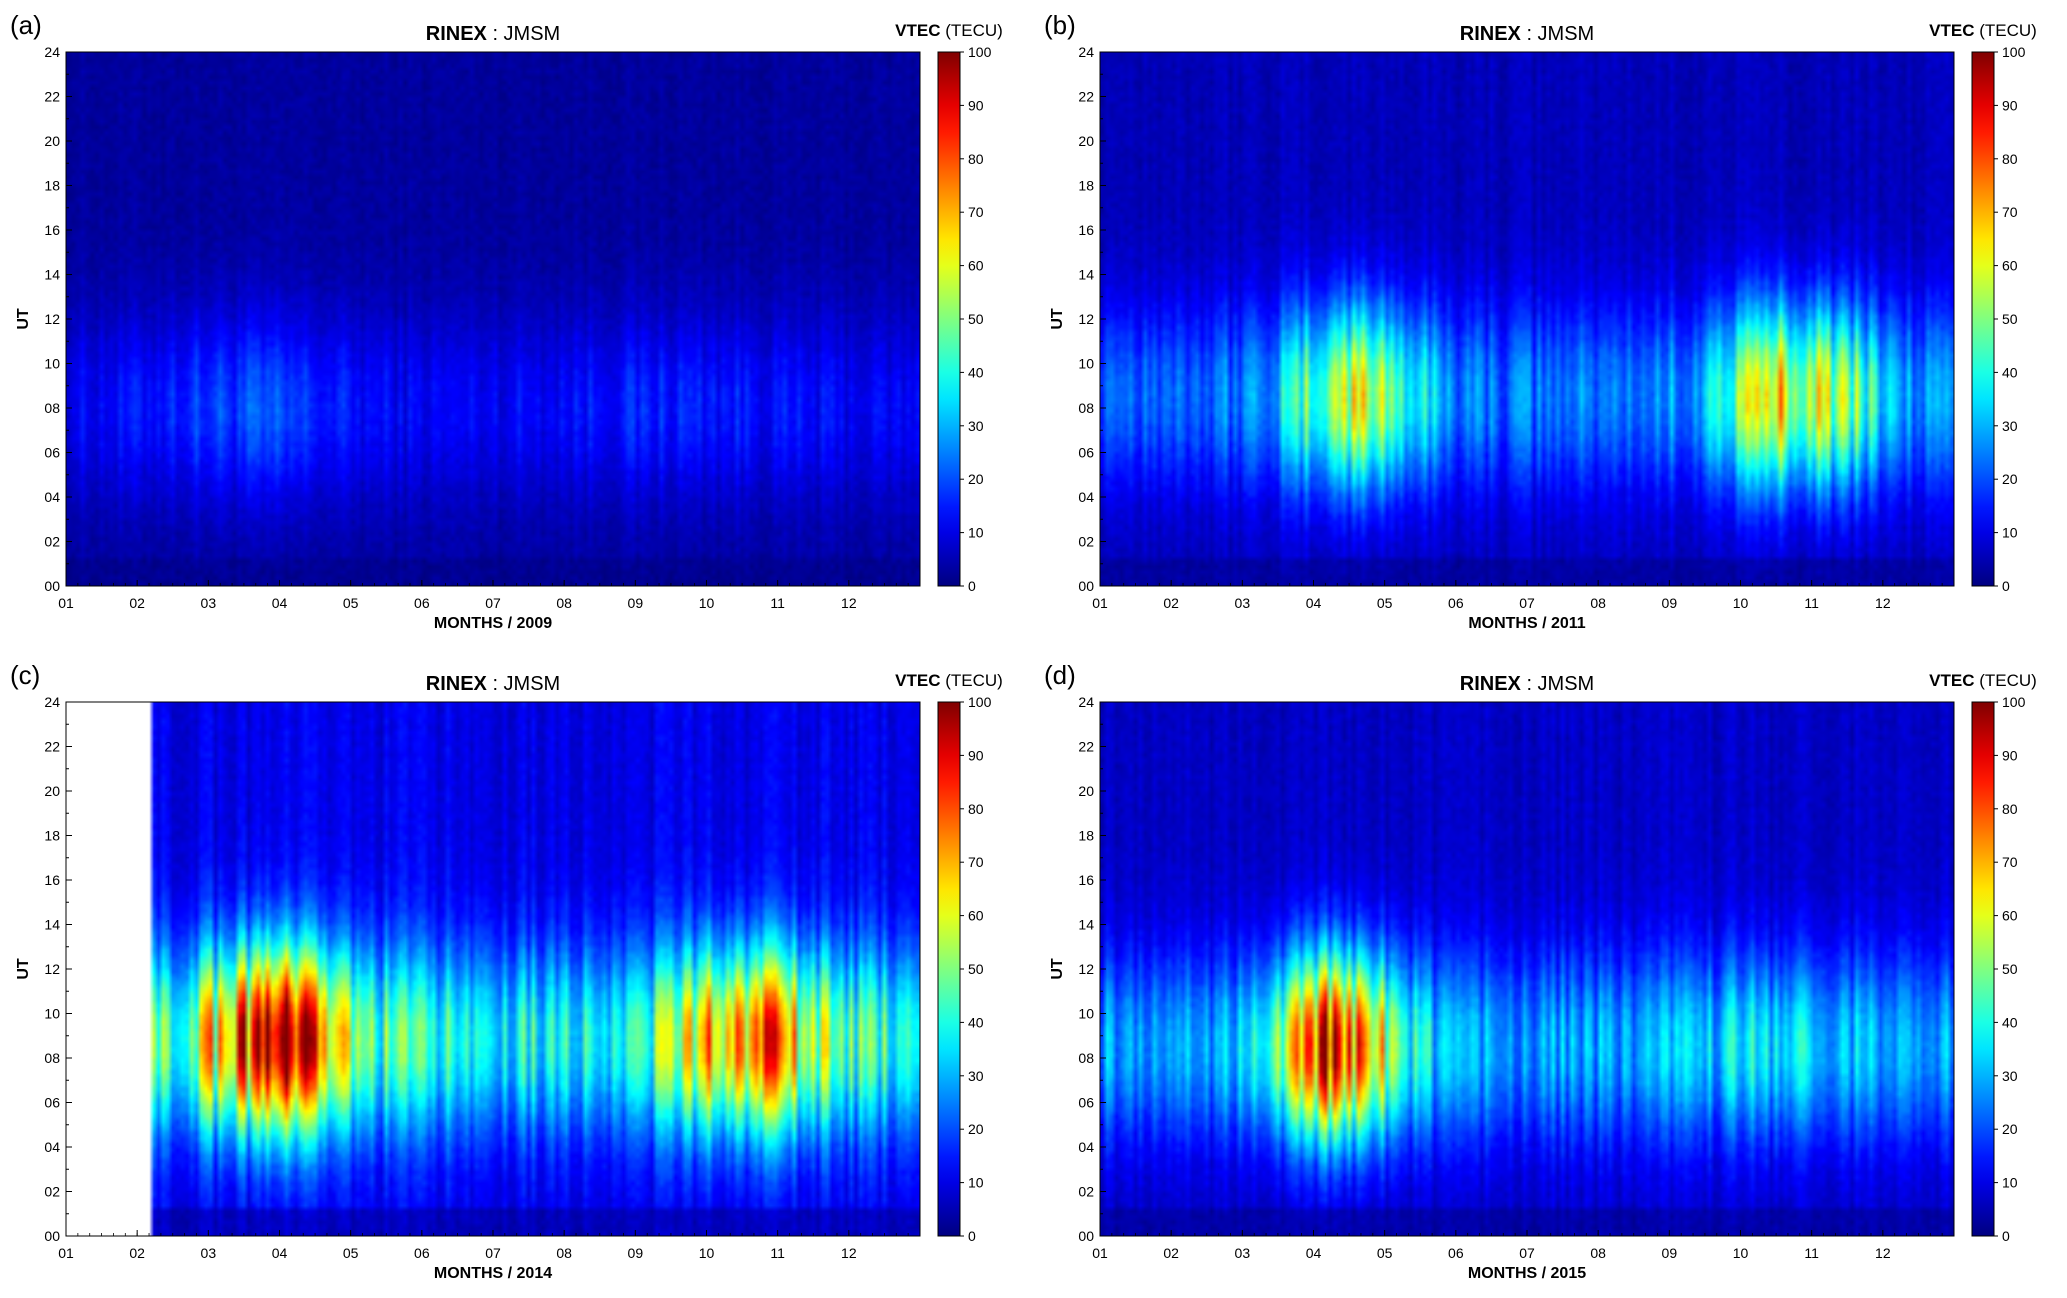 This screenshot has width=2067, height=1298. What do you see at coordinates (2010, 969) in the screenshot?
I see `colorbar-tick-label: 50` at bounding box center [2010, 969].